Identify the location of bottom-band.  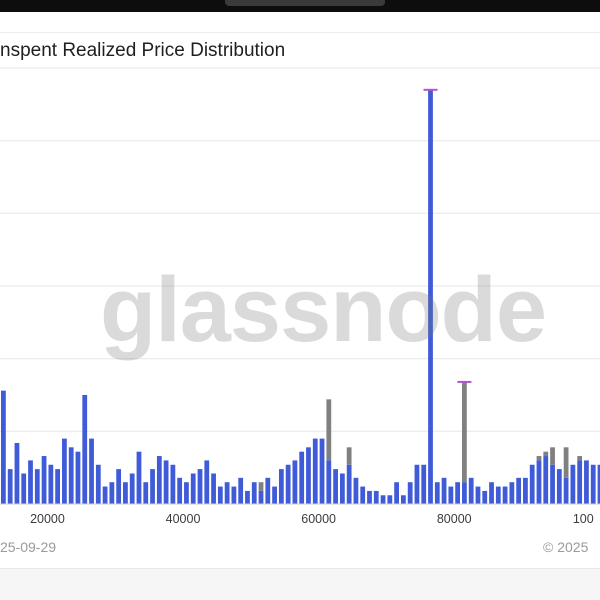
(300, 584).